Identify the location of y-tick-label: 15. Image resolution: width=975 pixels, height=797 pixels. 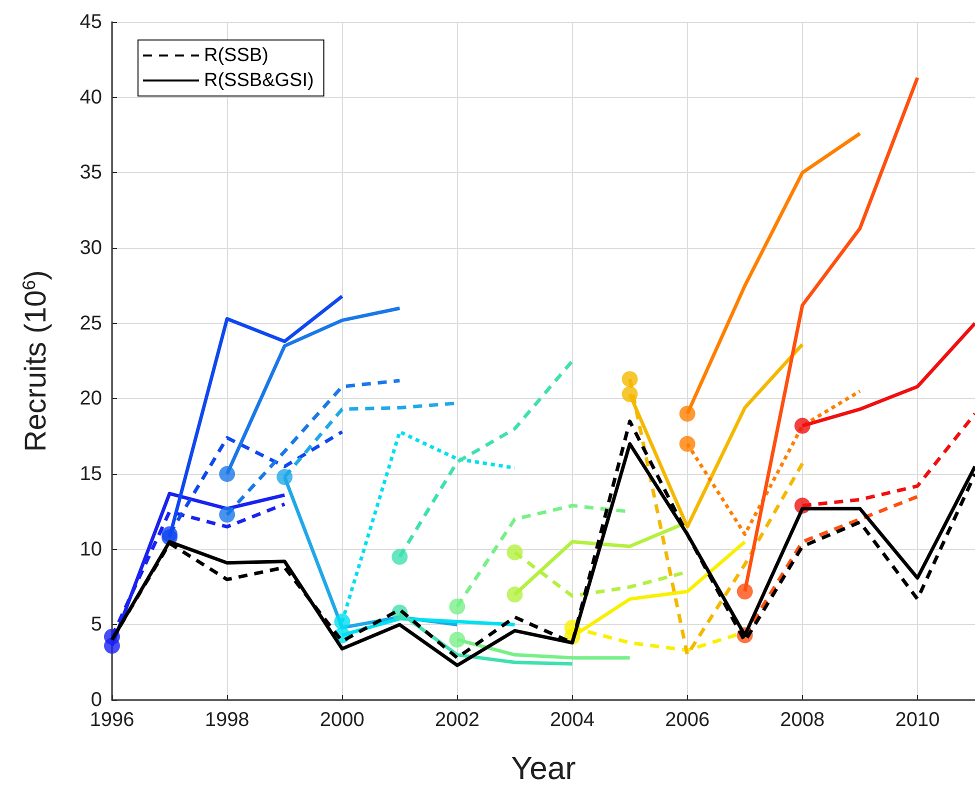
(91, 474).